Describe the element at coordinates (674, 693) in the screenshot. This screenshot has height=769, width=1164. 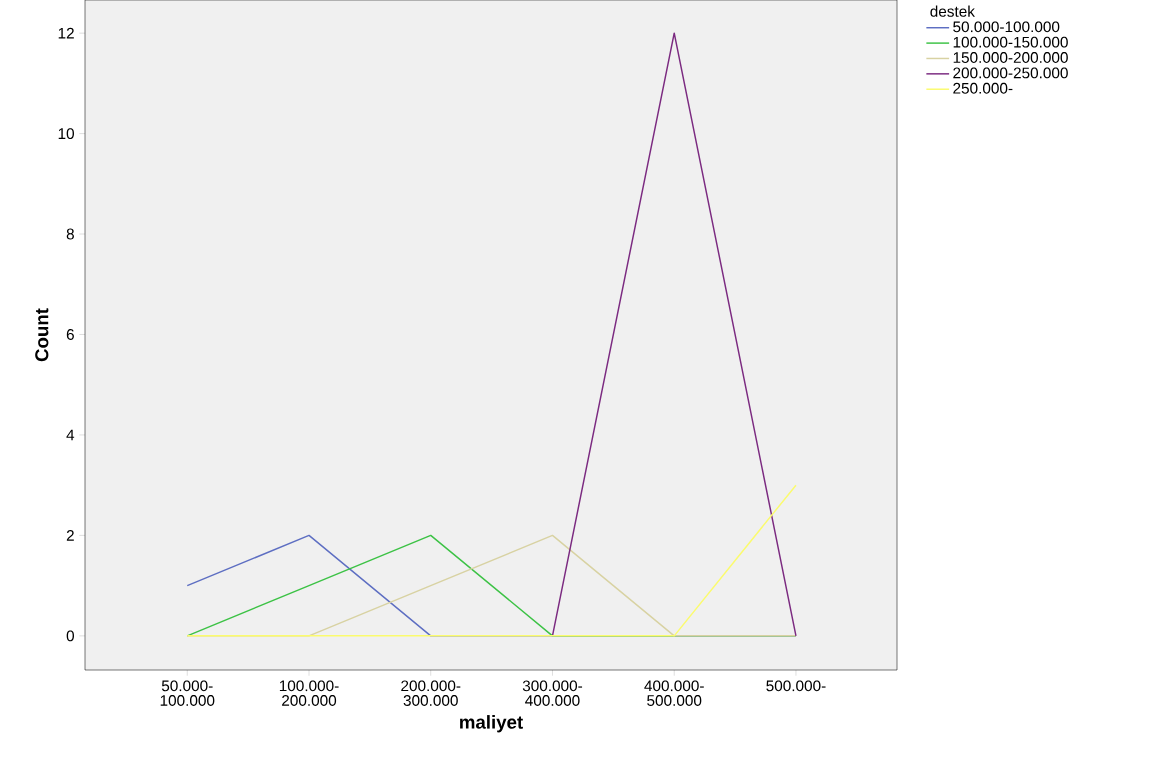
I see `x-tick-label: 400.000-500.000` at that location.